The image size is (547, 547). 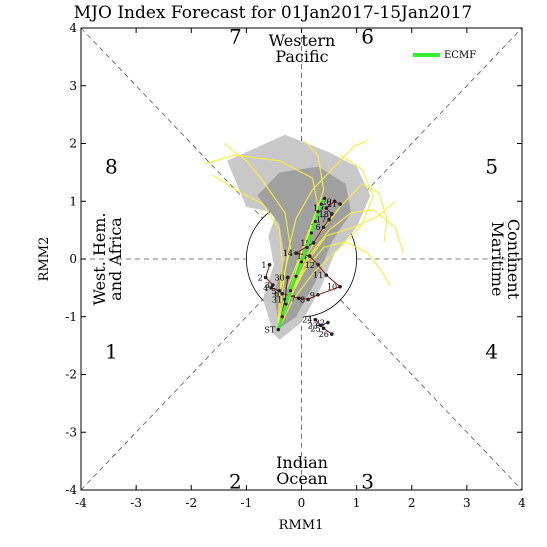 What do you see at coordinates (367, 481) in the screenshot?
I see `phase-label-3: 3` at bounding box center [367, 481].